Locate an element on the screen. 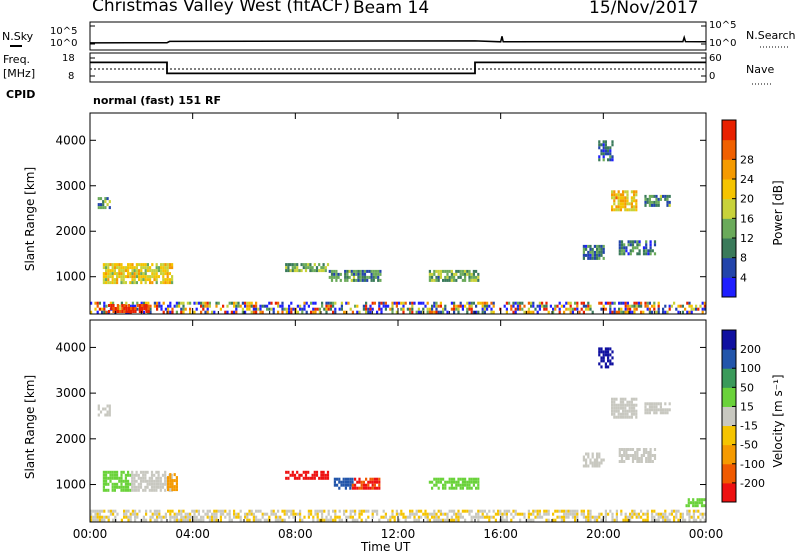  velocity-colorbar-frame is located at coordinates (729, 416).